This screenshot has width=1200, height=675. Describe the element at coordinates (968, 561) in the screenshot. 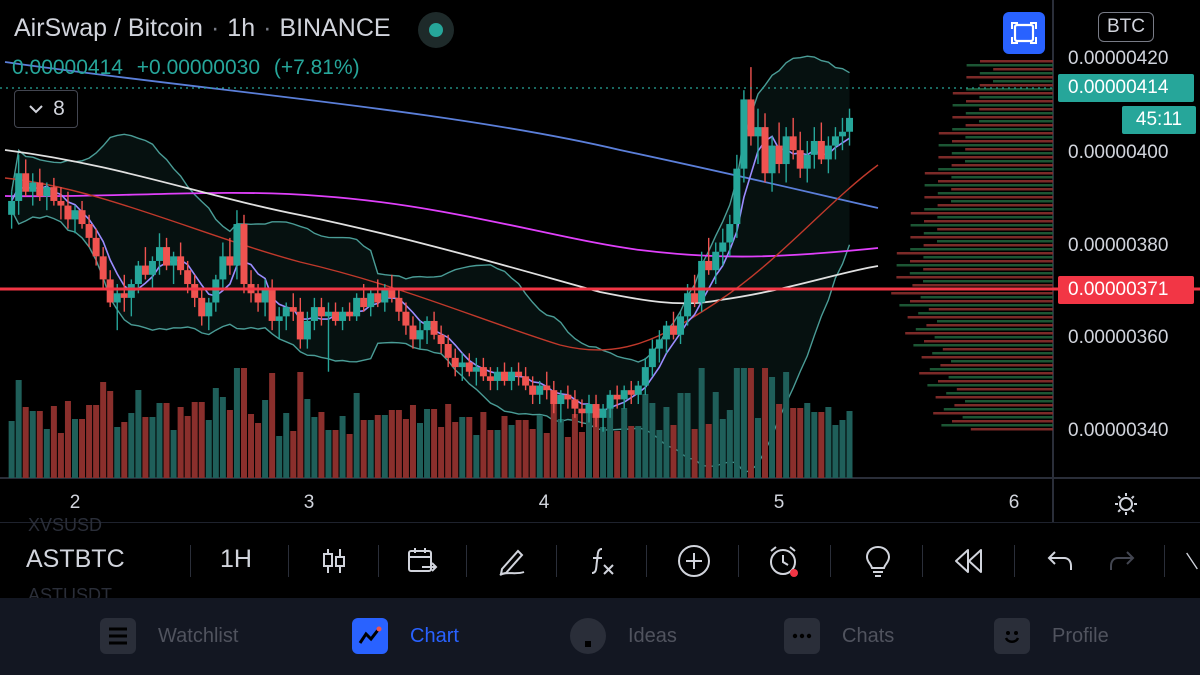

I see `replay-rewind-icon` at that location.